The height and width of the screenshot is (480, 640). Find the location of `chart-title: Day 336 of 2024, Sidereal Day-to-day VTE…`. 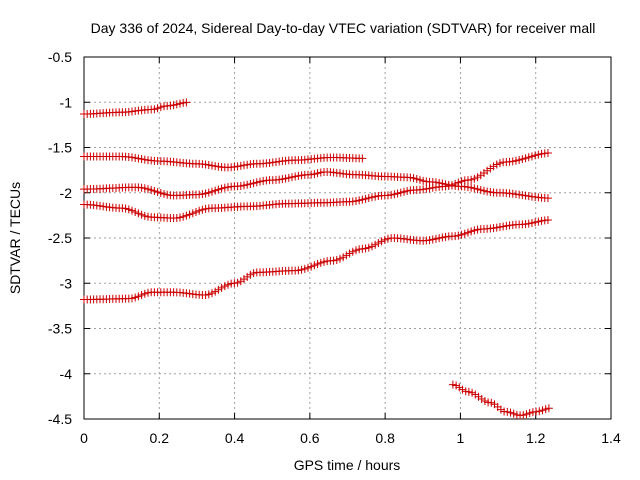

chart-title: Day 336 of 2024, Sidereal Day-to-day VTE… is located at coordinates (343, 28).